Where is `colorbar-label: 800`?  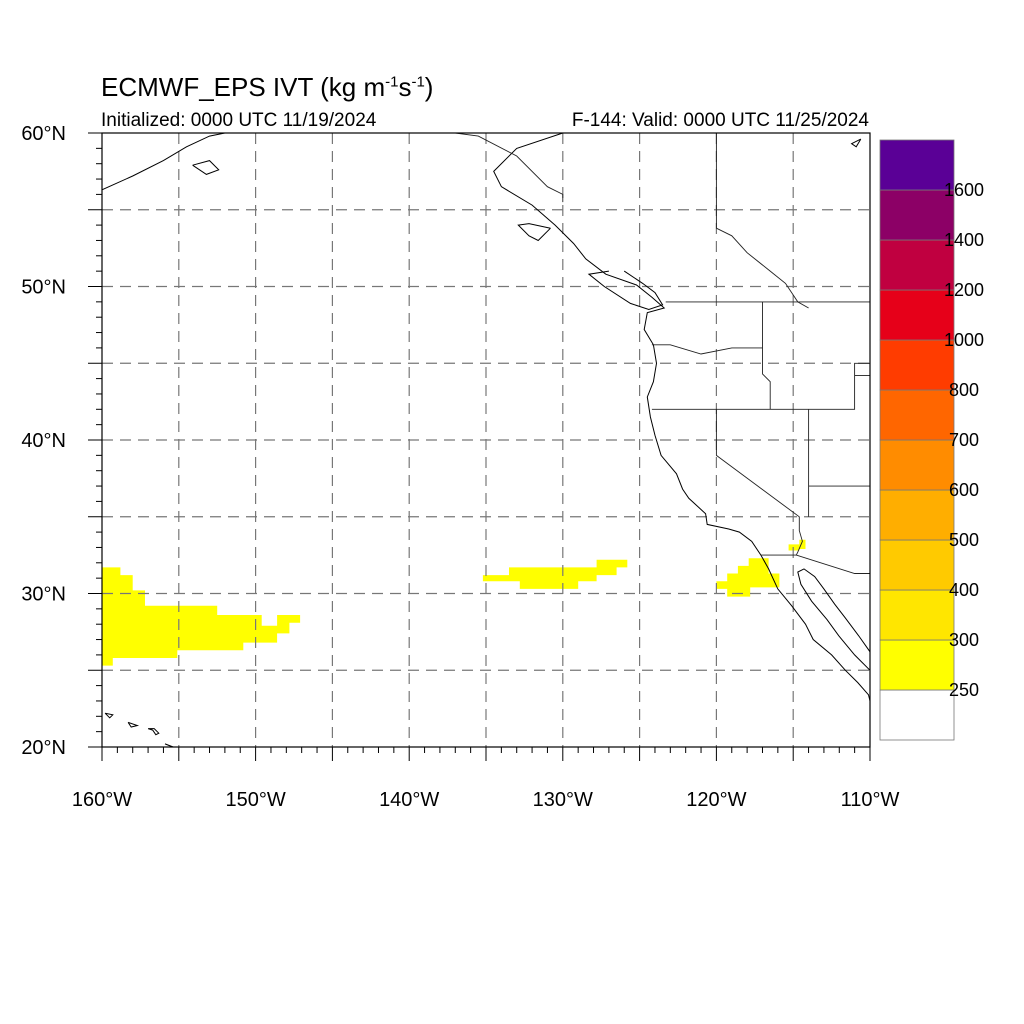
colorbar-label: 800 is located at coordinates (964, 390).